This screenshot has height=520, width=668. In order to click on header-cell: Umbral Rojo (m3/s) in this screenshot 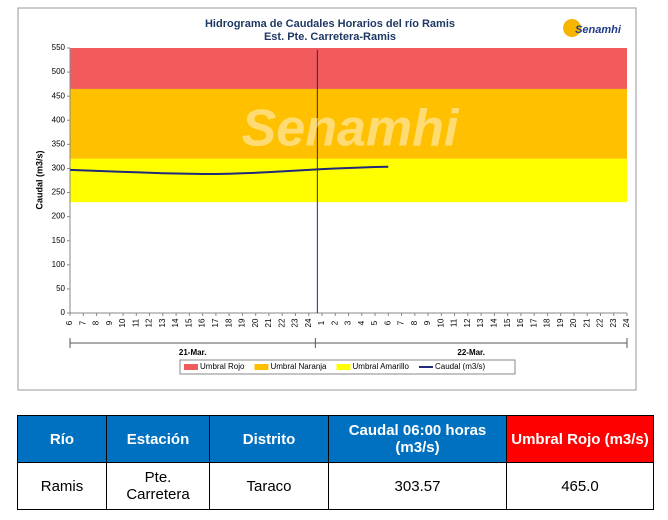, I will do `click(580, 439)`.